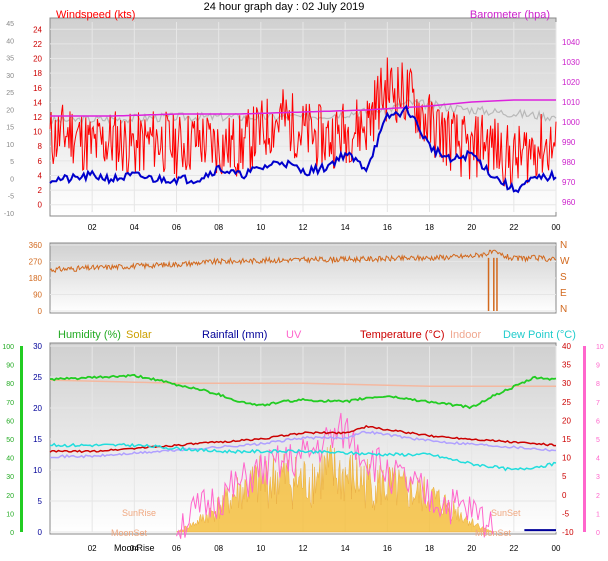  What do you see at coordinates (218, 548) in the screenshot?
I see `temp-x-tick-label: 08` at bounding box center [218, 548].